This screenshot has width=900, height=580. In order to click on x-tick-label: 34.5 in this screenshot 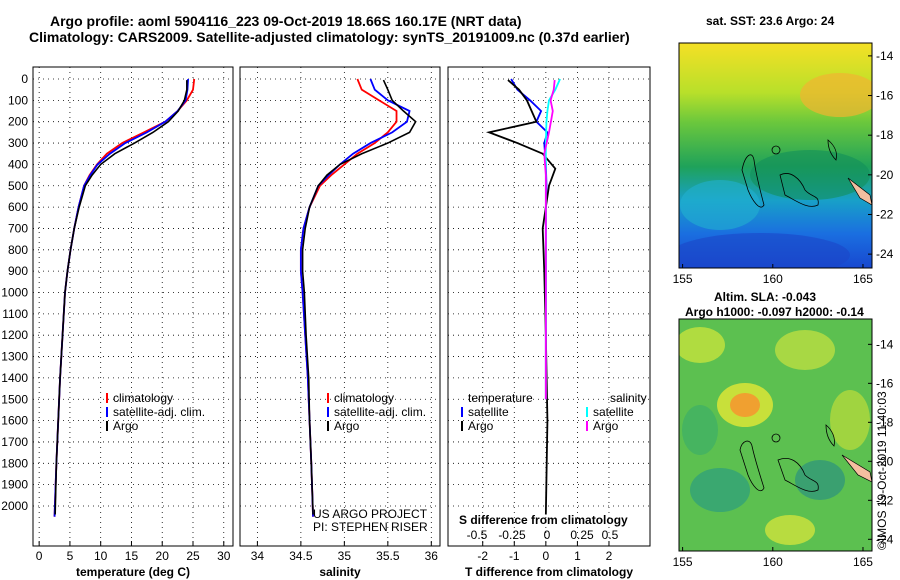, I will do `click(301, 556)`.